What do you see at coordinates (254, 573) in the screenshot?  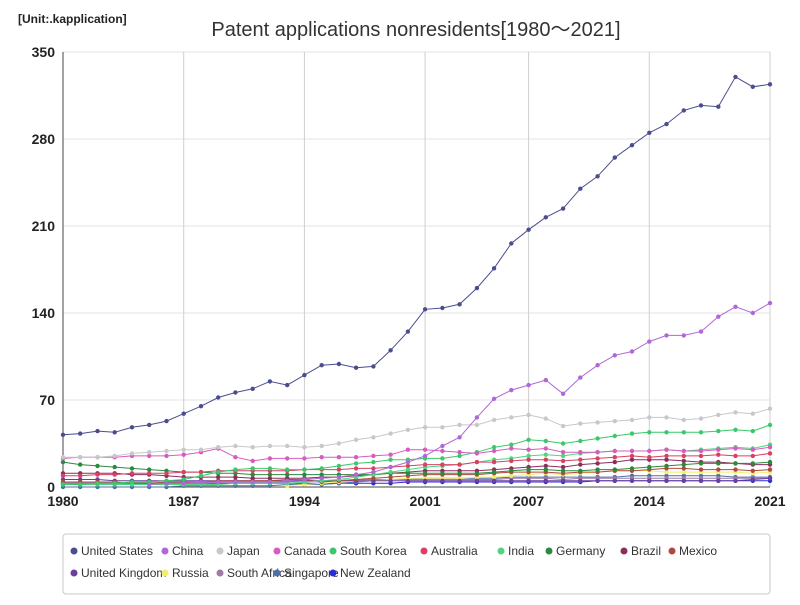 I see `legend-item-south-africa: South Africa` at bounding box center [254, 573].